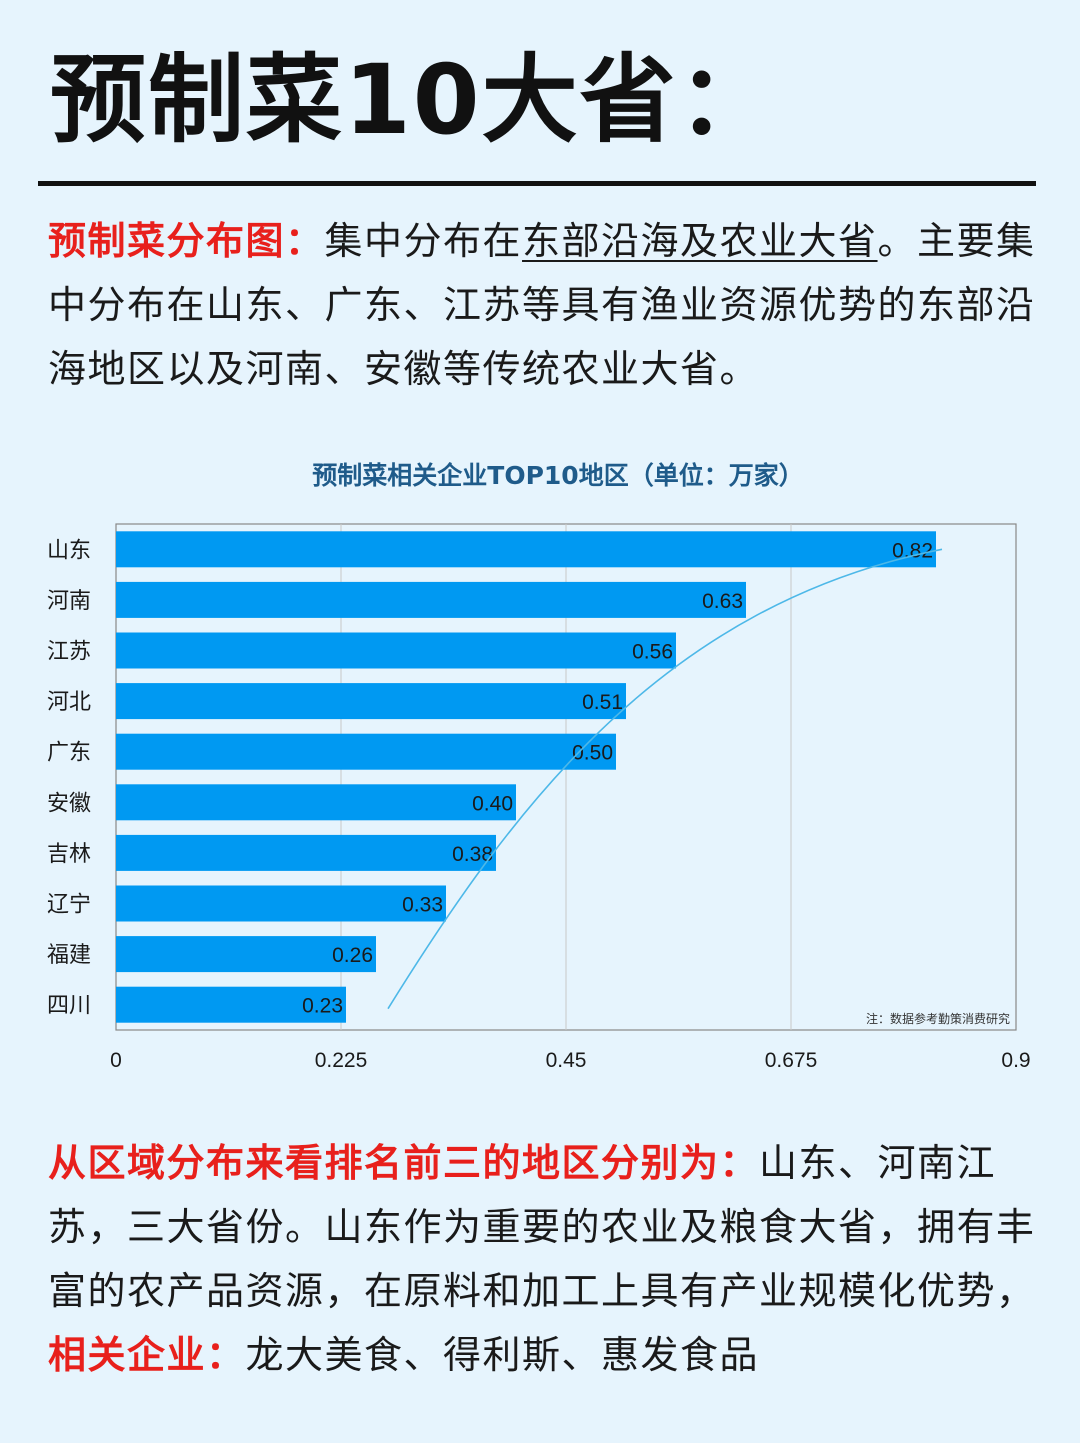 This screenshot has height=1443, width=1080. What do you see at coordinates (413, 100) in the screenshot?
I see `page-title: 预制菜10大省：` at bounding box center [413, 100].